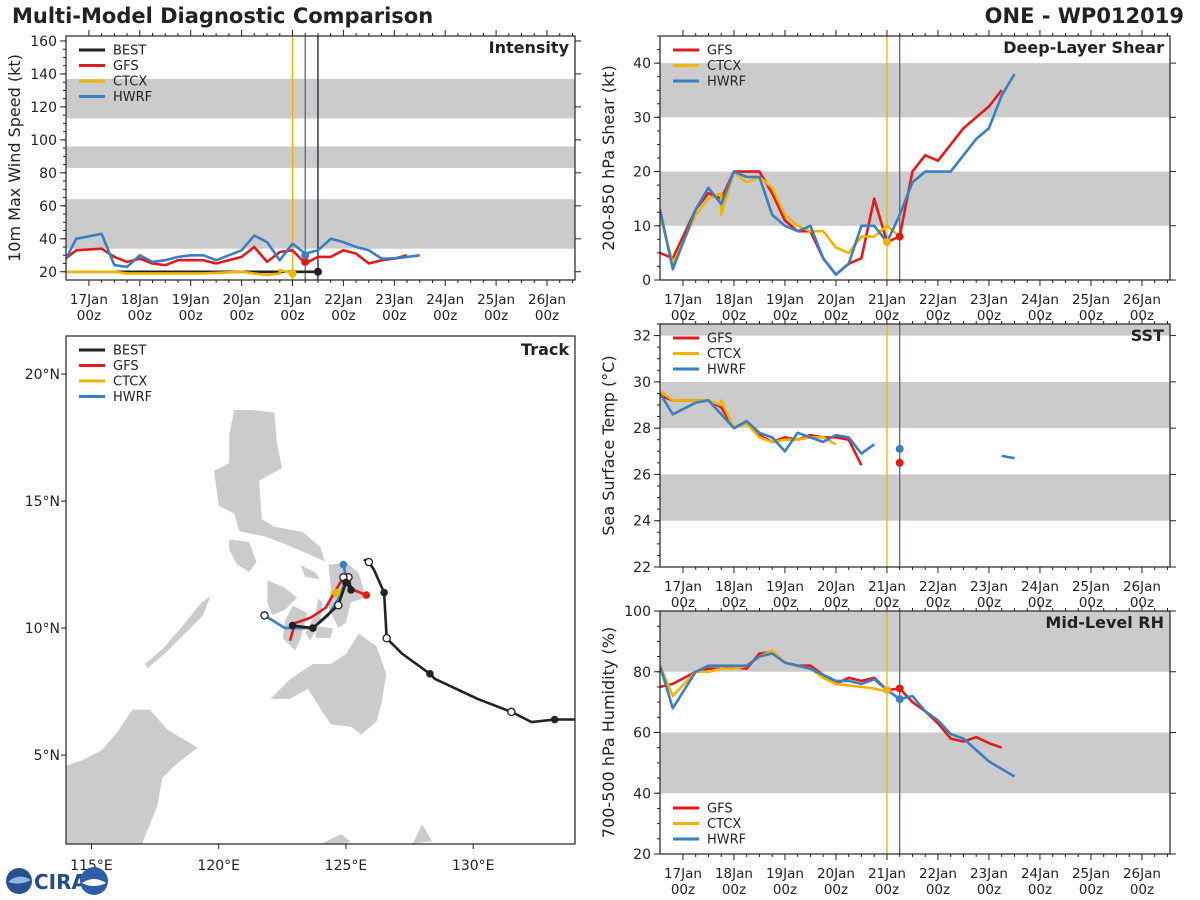  I want to click on page-title: Multi-Model Diagnostic Comparison, so click(223, 16).